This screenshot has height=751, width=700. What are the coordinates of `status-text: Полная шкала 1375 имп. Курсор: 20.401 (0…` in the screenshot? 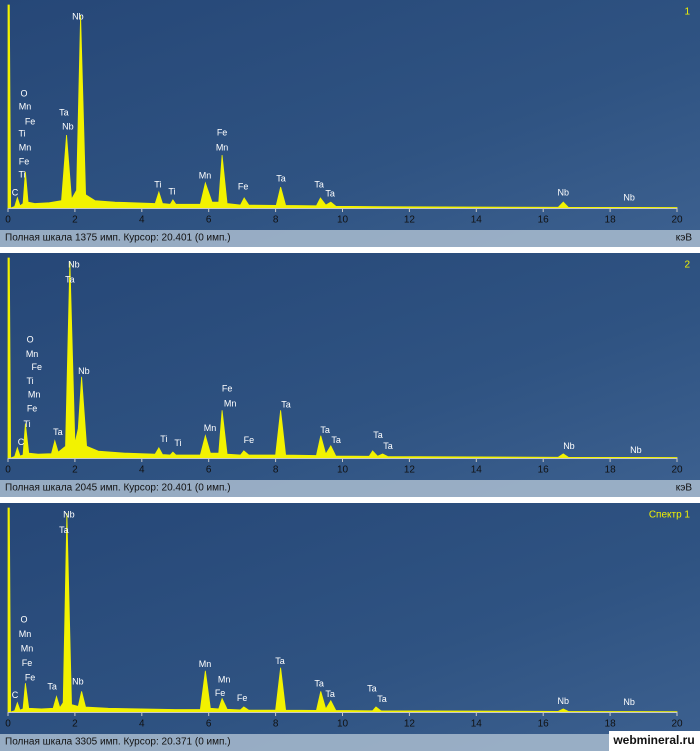 It's located at (118, 238).